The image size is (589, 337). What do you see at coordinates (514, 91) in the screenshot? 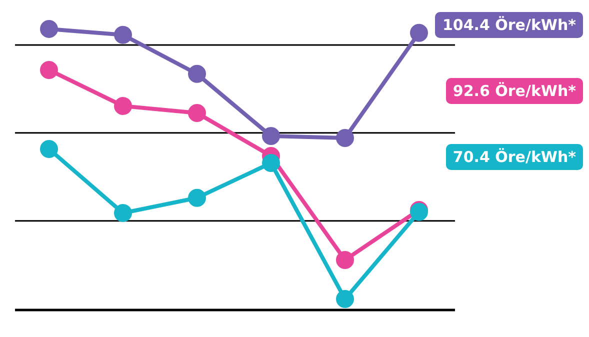
I see `text: 92.6 Öre/kWh*` at bounding box center [514, 91].